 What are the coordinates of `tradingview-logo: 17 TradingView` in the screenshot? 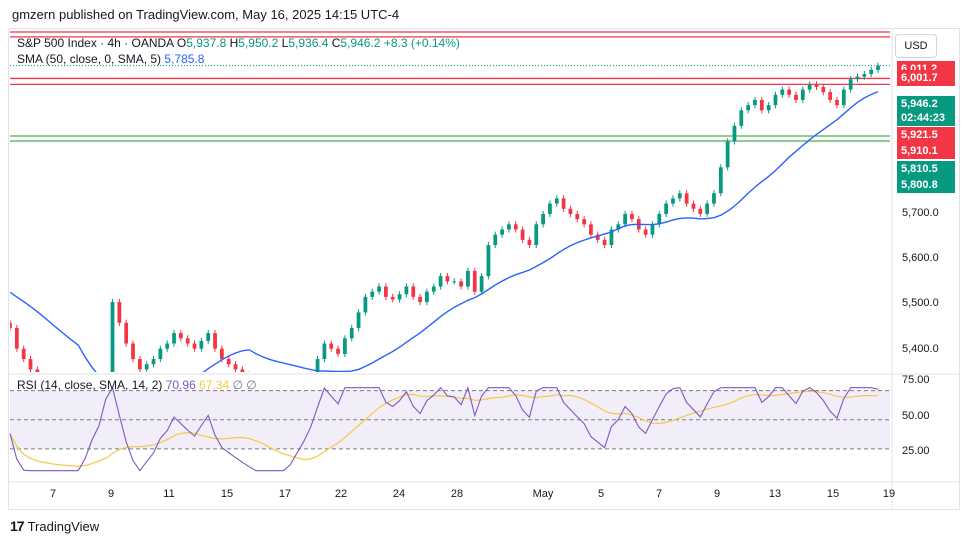 It's located at (54, 526).